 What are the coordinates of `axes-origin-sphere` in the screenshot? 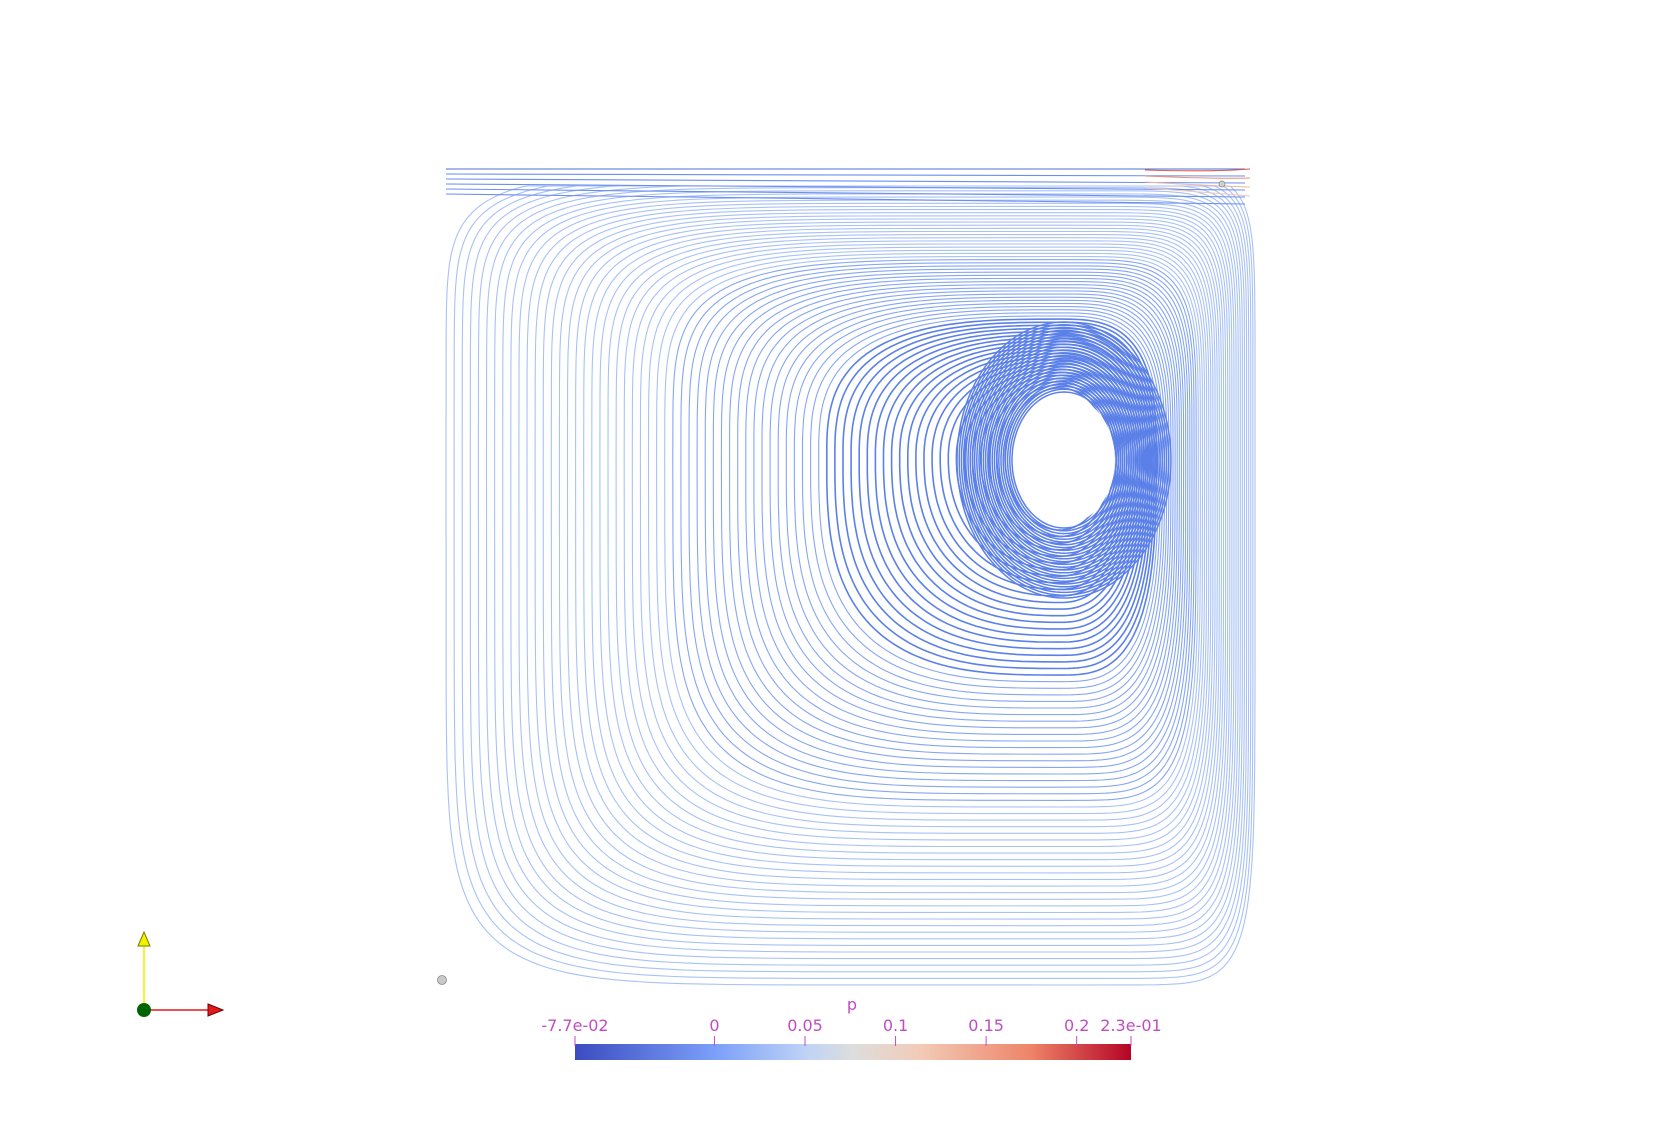 It's located at (144, 1010).